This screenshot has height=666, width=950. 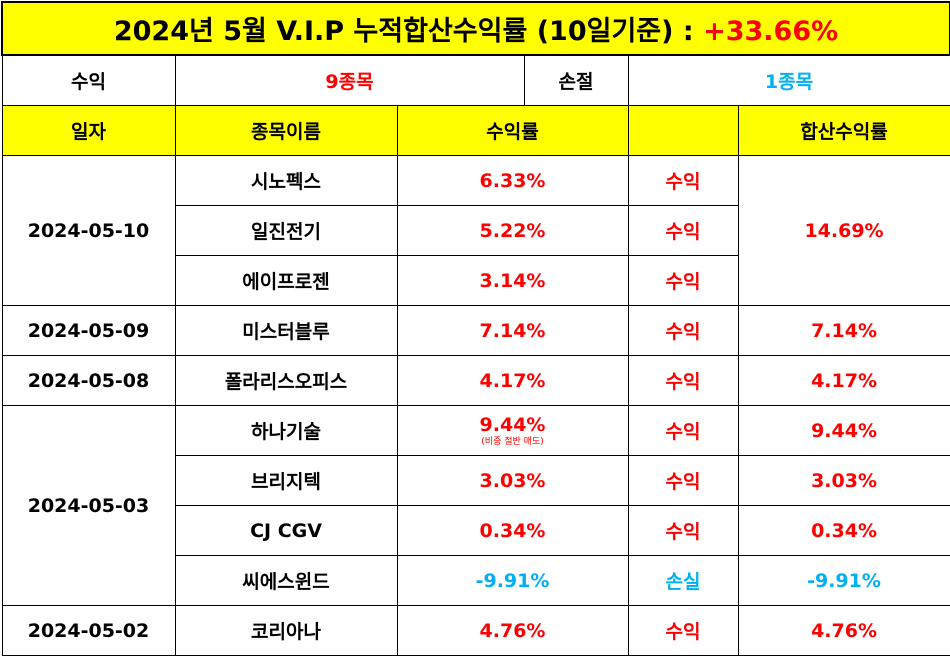 What do you see at coordinates (683, 130) in the screenshot?
I see `header-status` at bounding box center [683, 130].